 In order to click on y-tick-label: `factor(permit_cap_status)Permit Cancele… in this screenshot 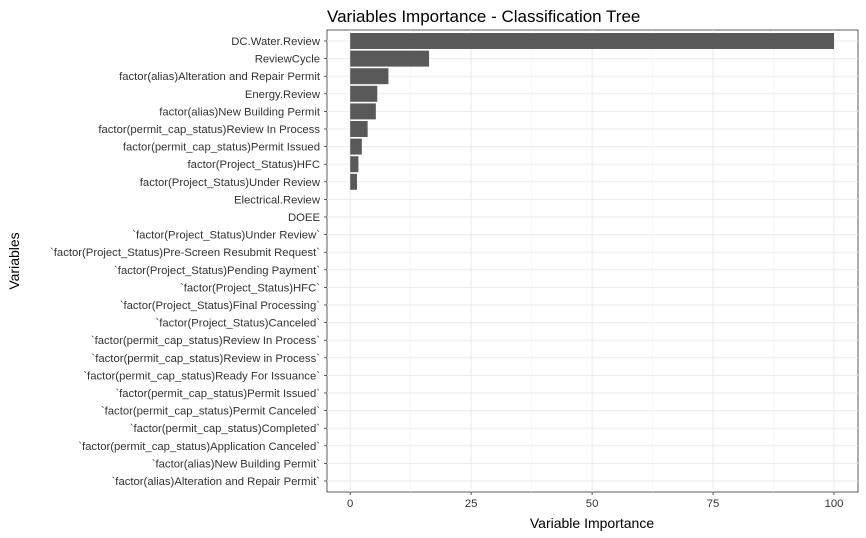, I will do `click(210, 412)`.